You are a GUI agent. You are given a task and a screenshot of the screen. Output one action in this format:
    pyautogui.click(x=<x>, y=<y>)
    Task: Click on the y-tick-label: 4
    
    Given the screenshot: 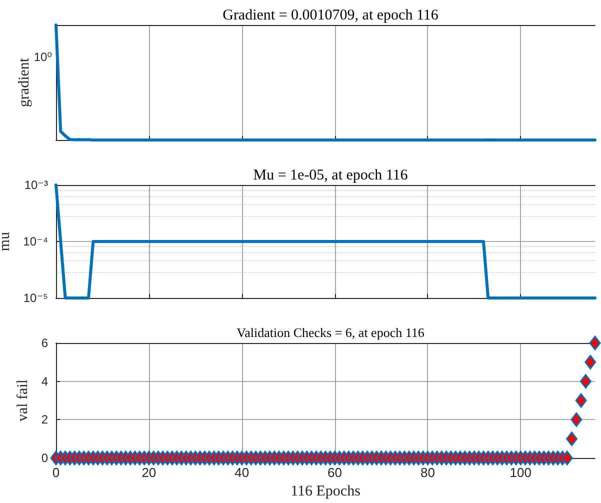 What is the action you would take?
    pyautogui.click(x=44, y=381)
    